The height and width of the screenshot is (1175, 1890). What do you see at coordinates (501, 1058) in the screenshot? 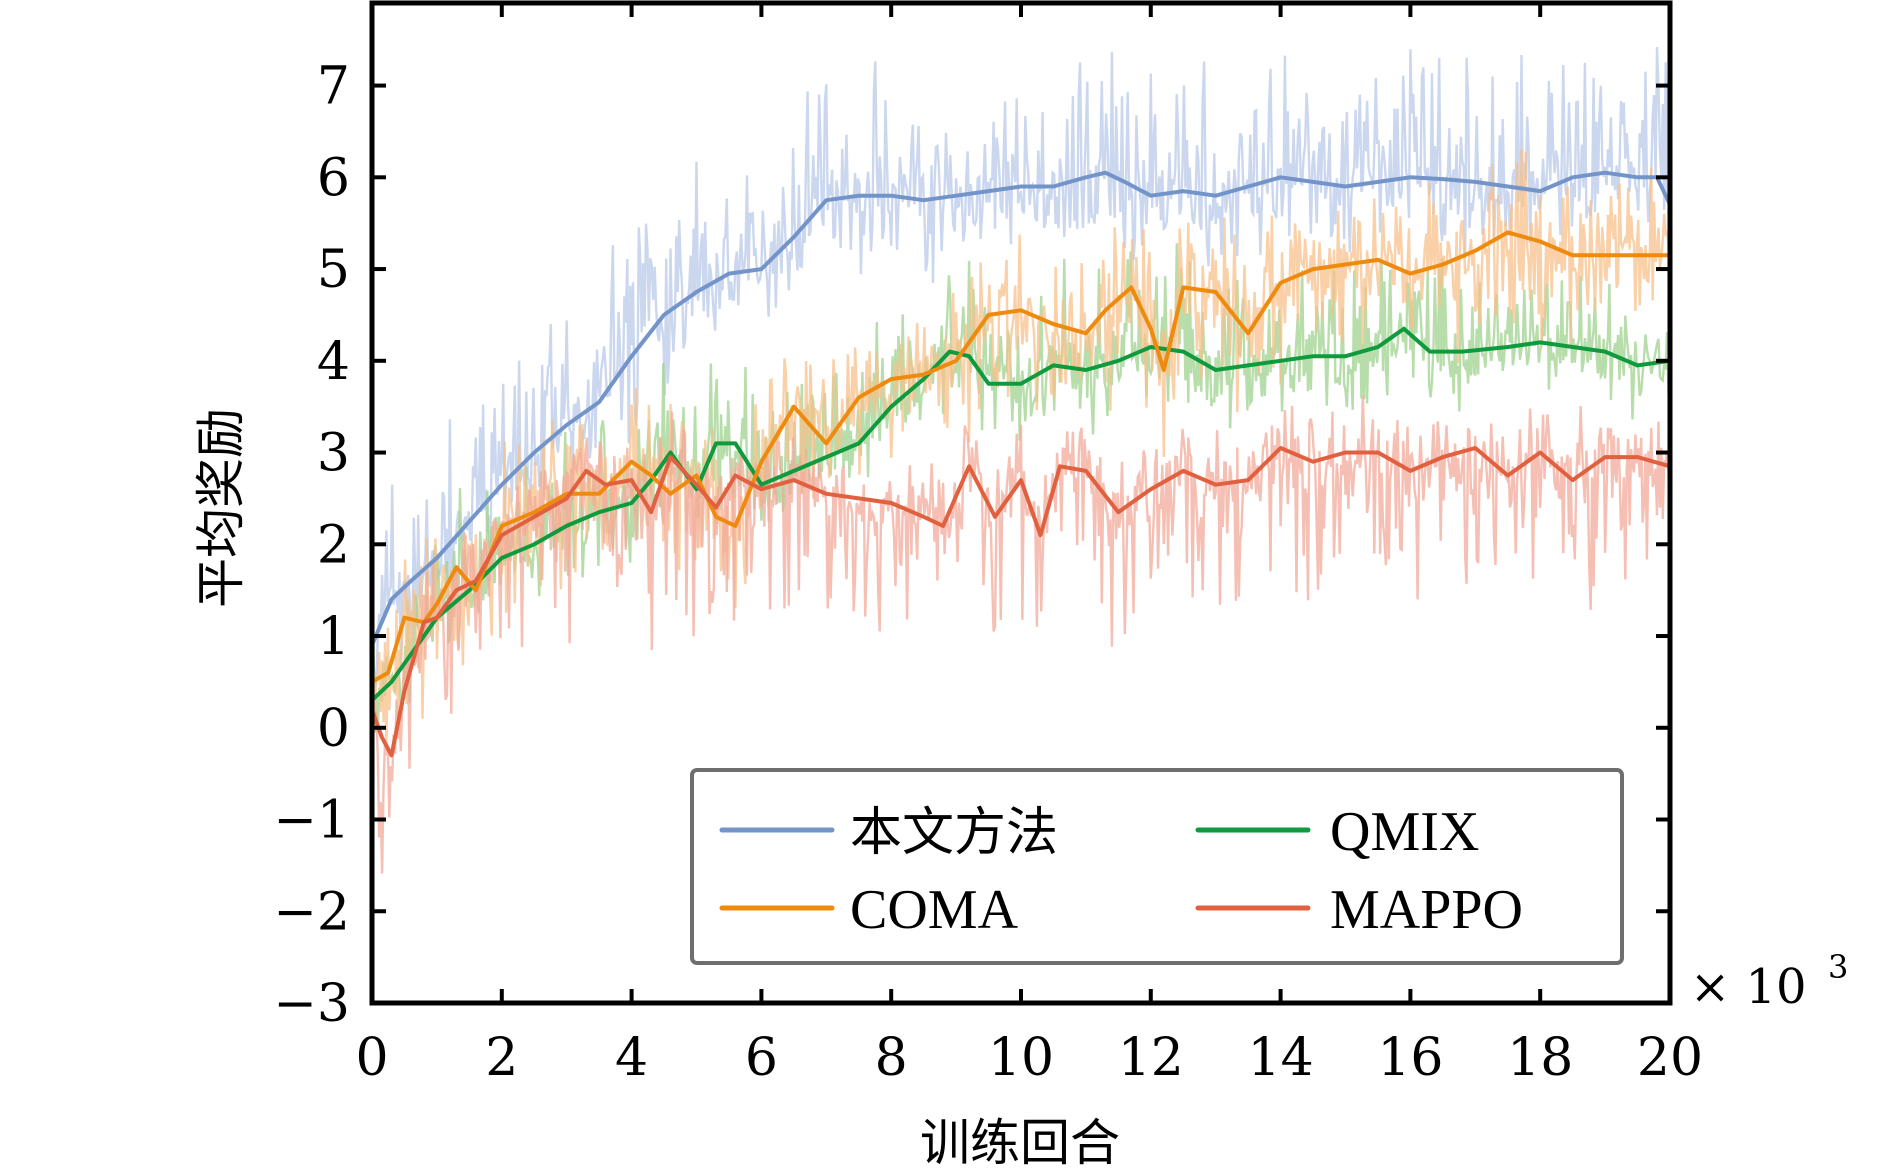
I see `x-tick-label: 2` at bounding box center [501, 1058].